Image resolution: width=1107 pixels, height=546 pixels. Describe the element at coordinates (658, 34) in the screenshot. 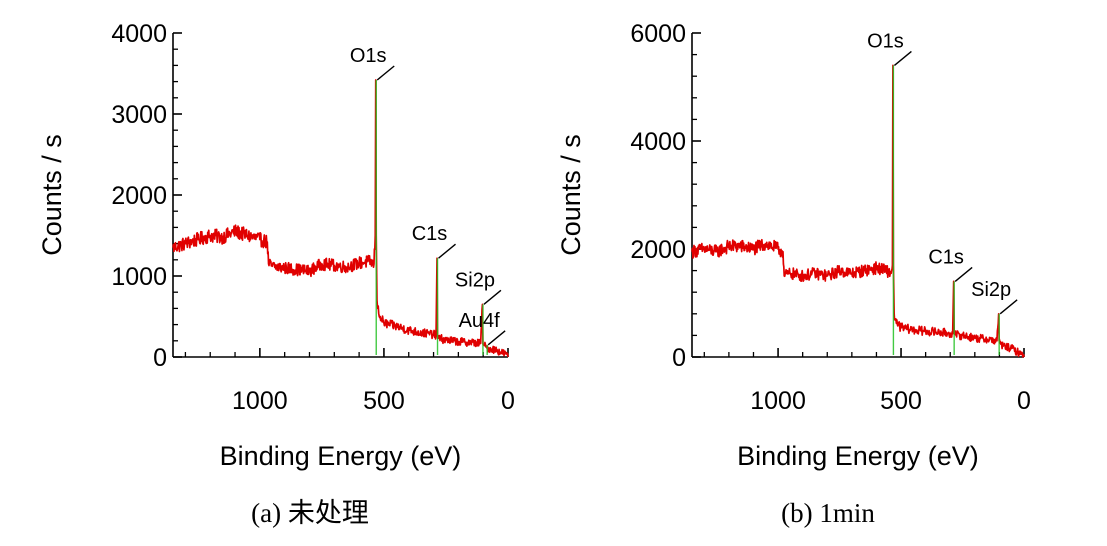

I see `y-tick-label: 6000` at that location.